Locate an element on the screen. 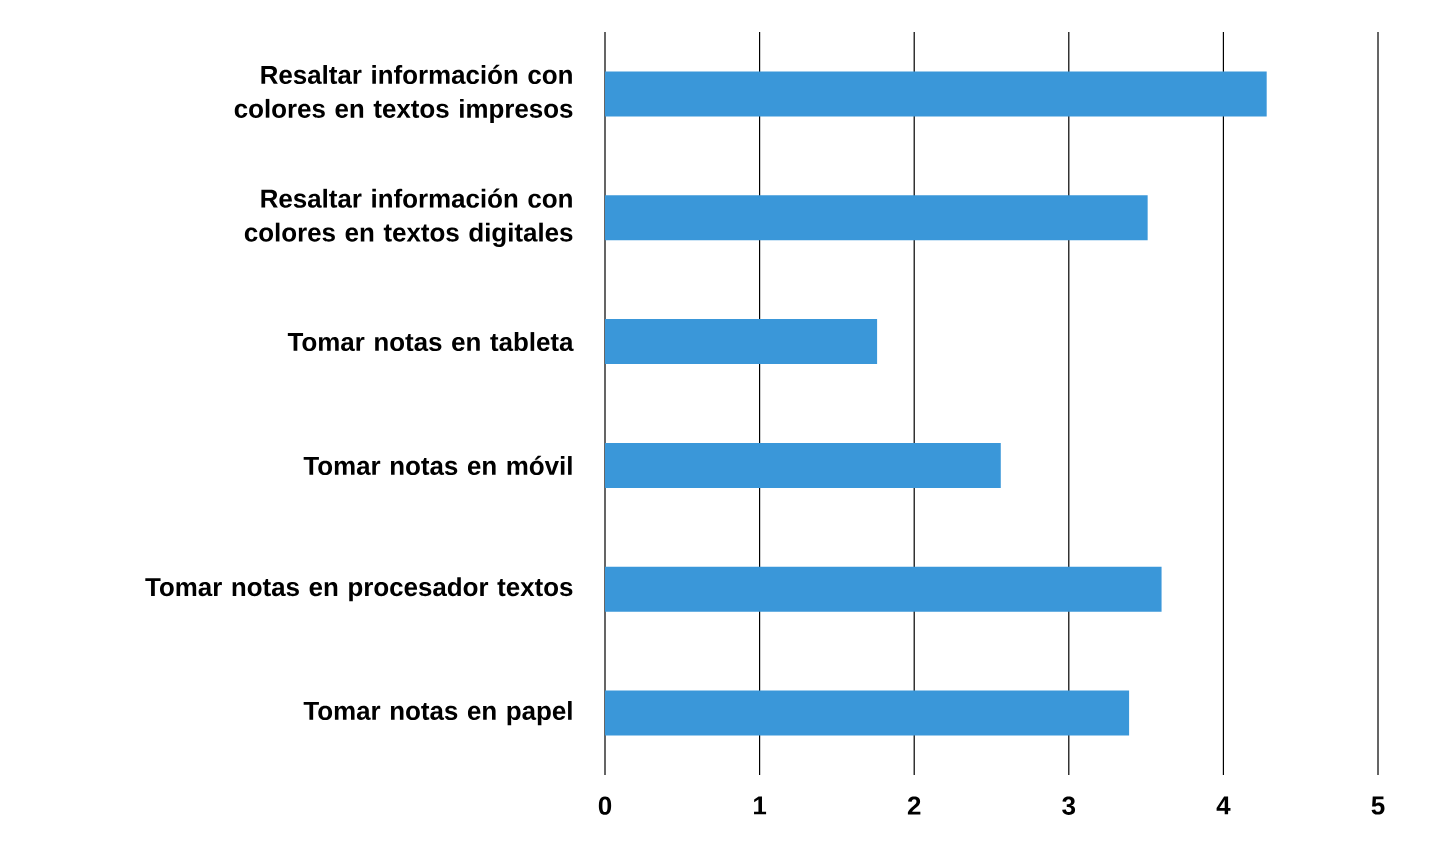 This screenshot has width=1437, height=857. x-tick-label: 2 is located at coordinates (914, 805).